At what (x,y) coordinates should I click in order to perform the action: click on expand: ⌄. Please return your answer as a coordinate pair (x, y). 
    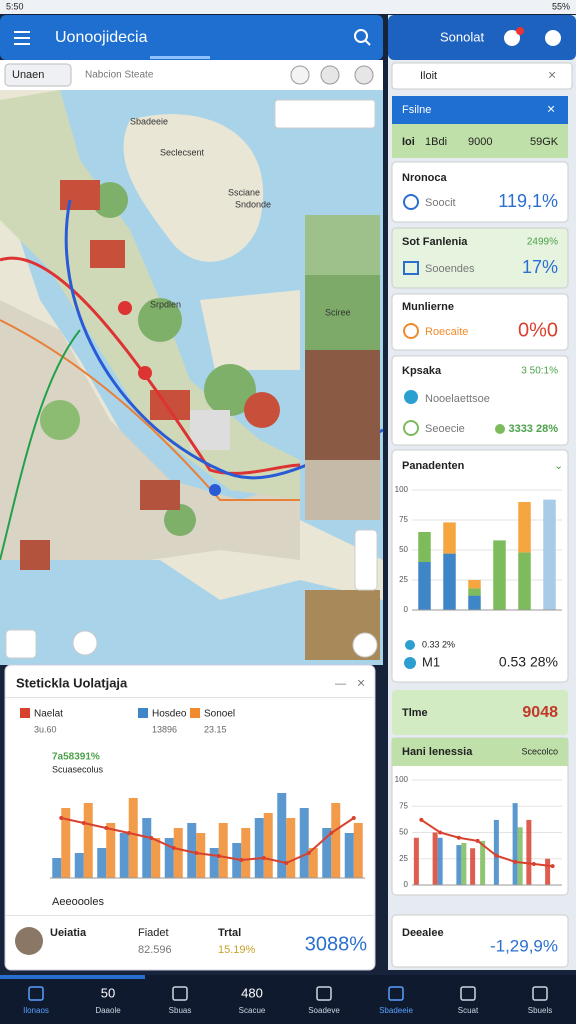
    Looking at the image, I should click on (558, 466).